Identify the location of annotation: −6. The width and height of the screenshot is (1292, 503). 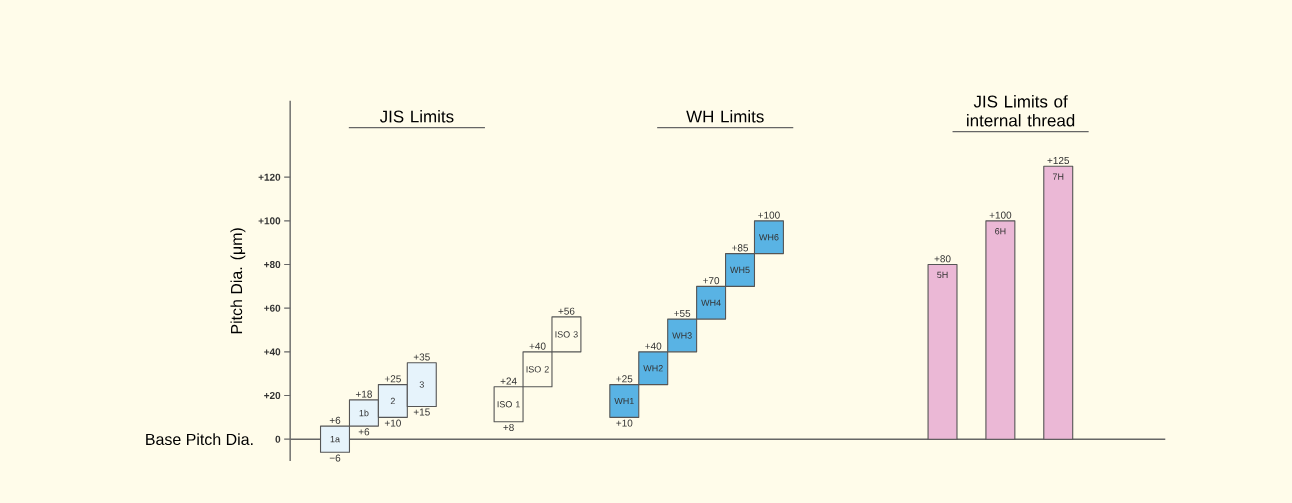
(335, 458).